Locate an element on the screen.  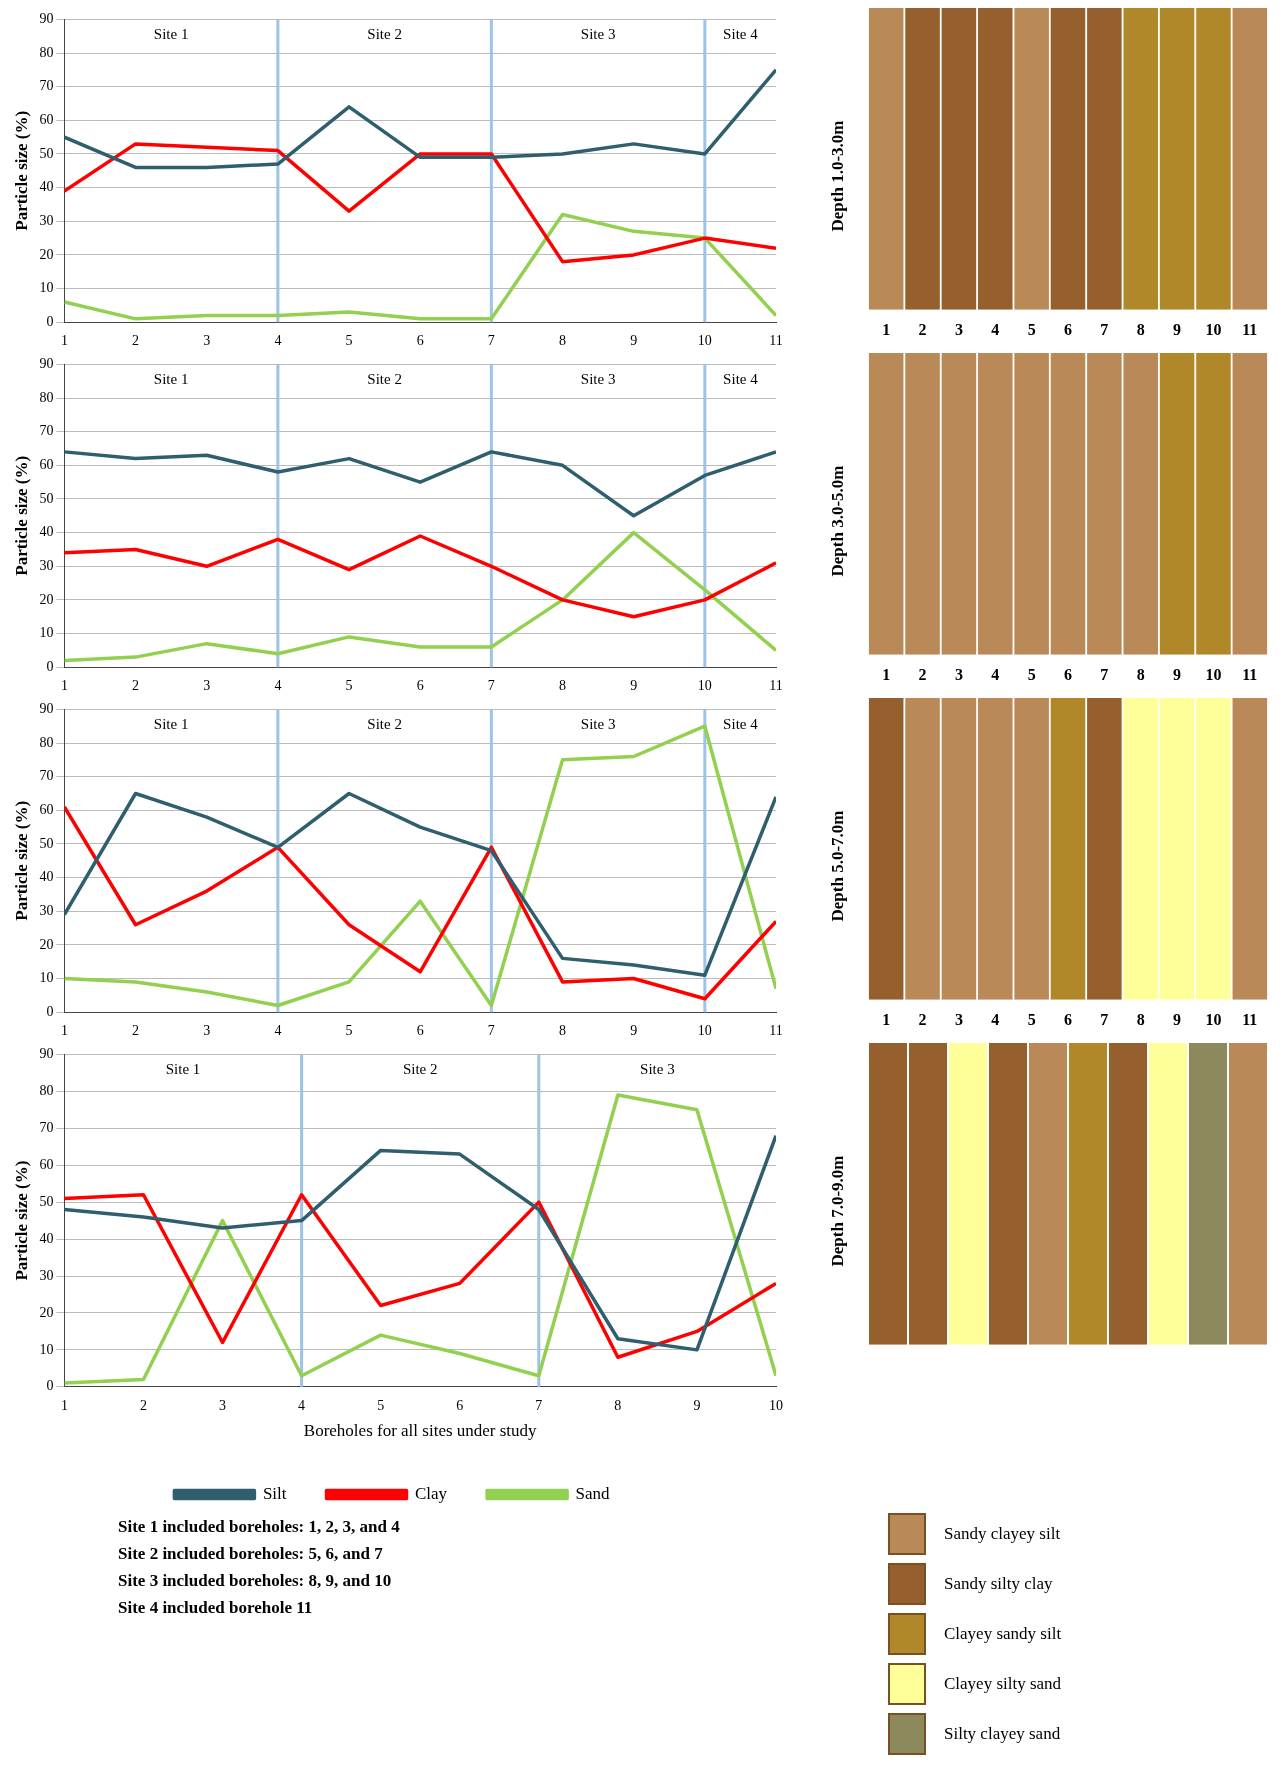
category-label: Clayey silty sand is located at coordinates (1003, 1684).